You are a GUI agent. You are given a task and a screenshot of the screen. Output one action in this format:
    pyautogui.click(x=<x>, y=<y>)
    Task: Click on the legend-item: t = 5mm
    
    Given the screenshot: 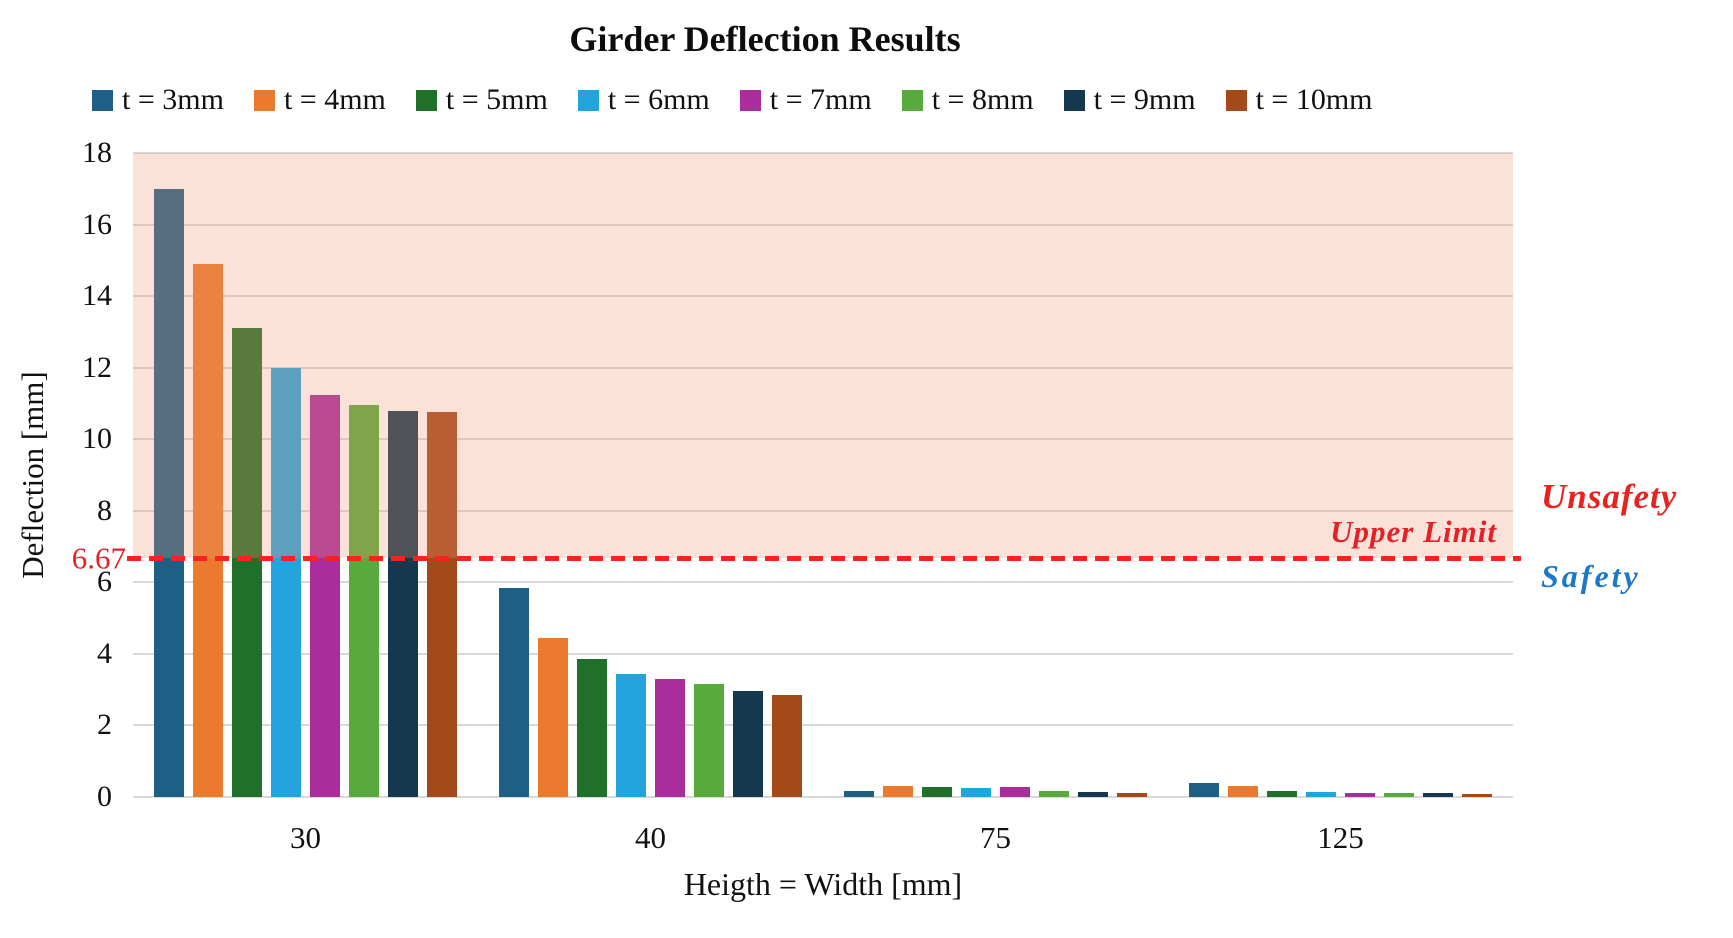 What is the action you would take?
    pyautogui.click(x=481, y=100)
    